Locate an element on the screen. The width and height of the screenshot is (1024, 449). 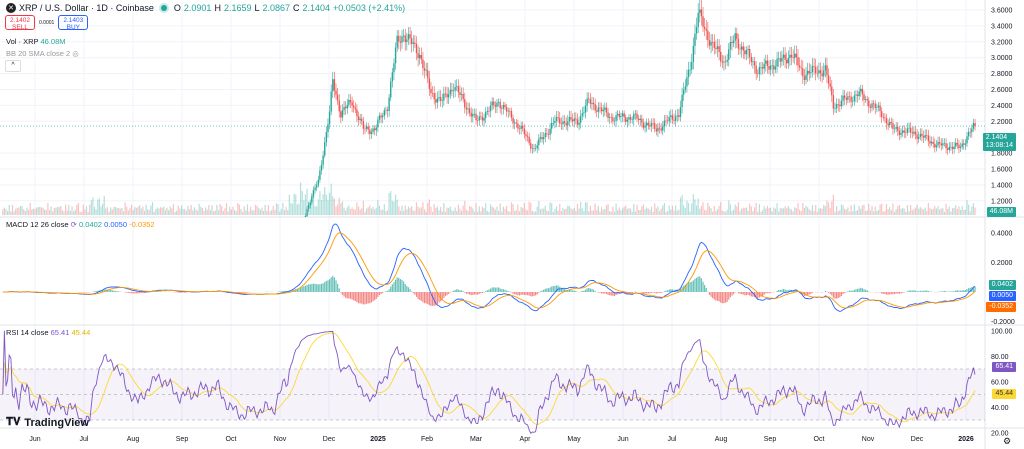
bb-legend: BB 20 SMA close 2 ◎ is located at coordinates (42, 53).